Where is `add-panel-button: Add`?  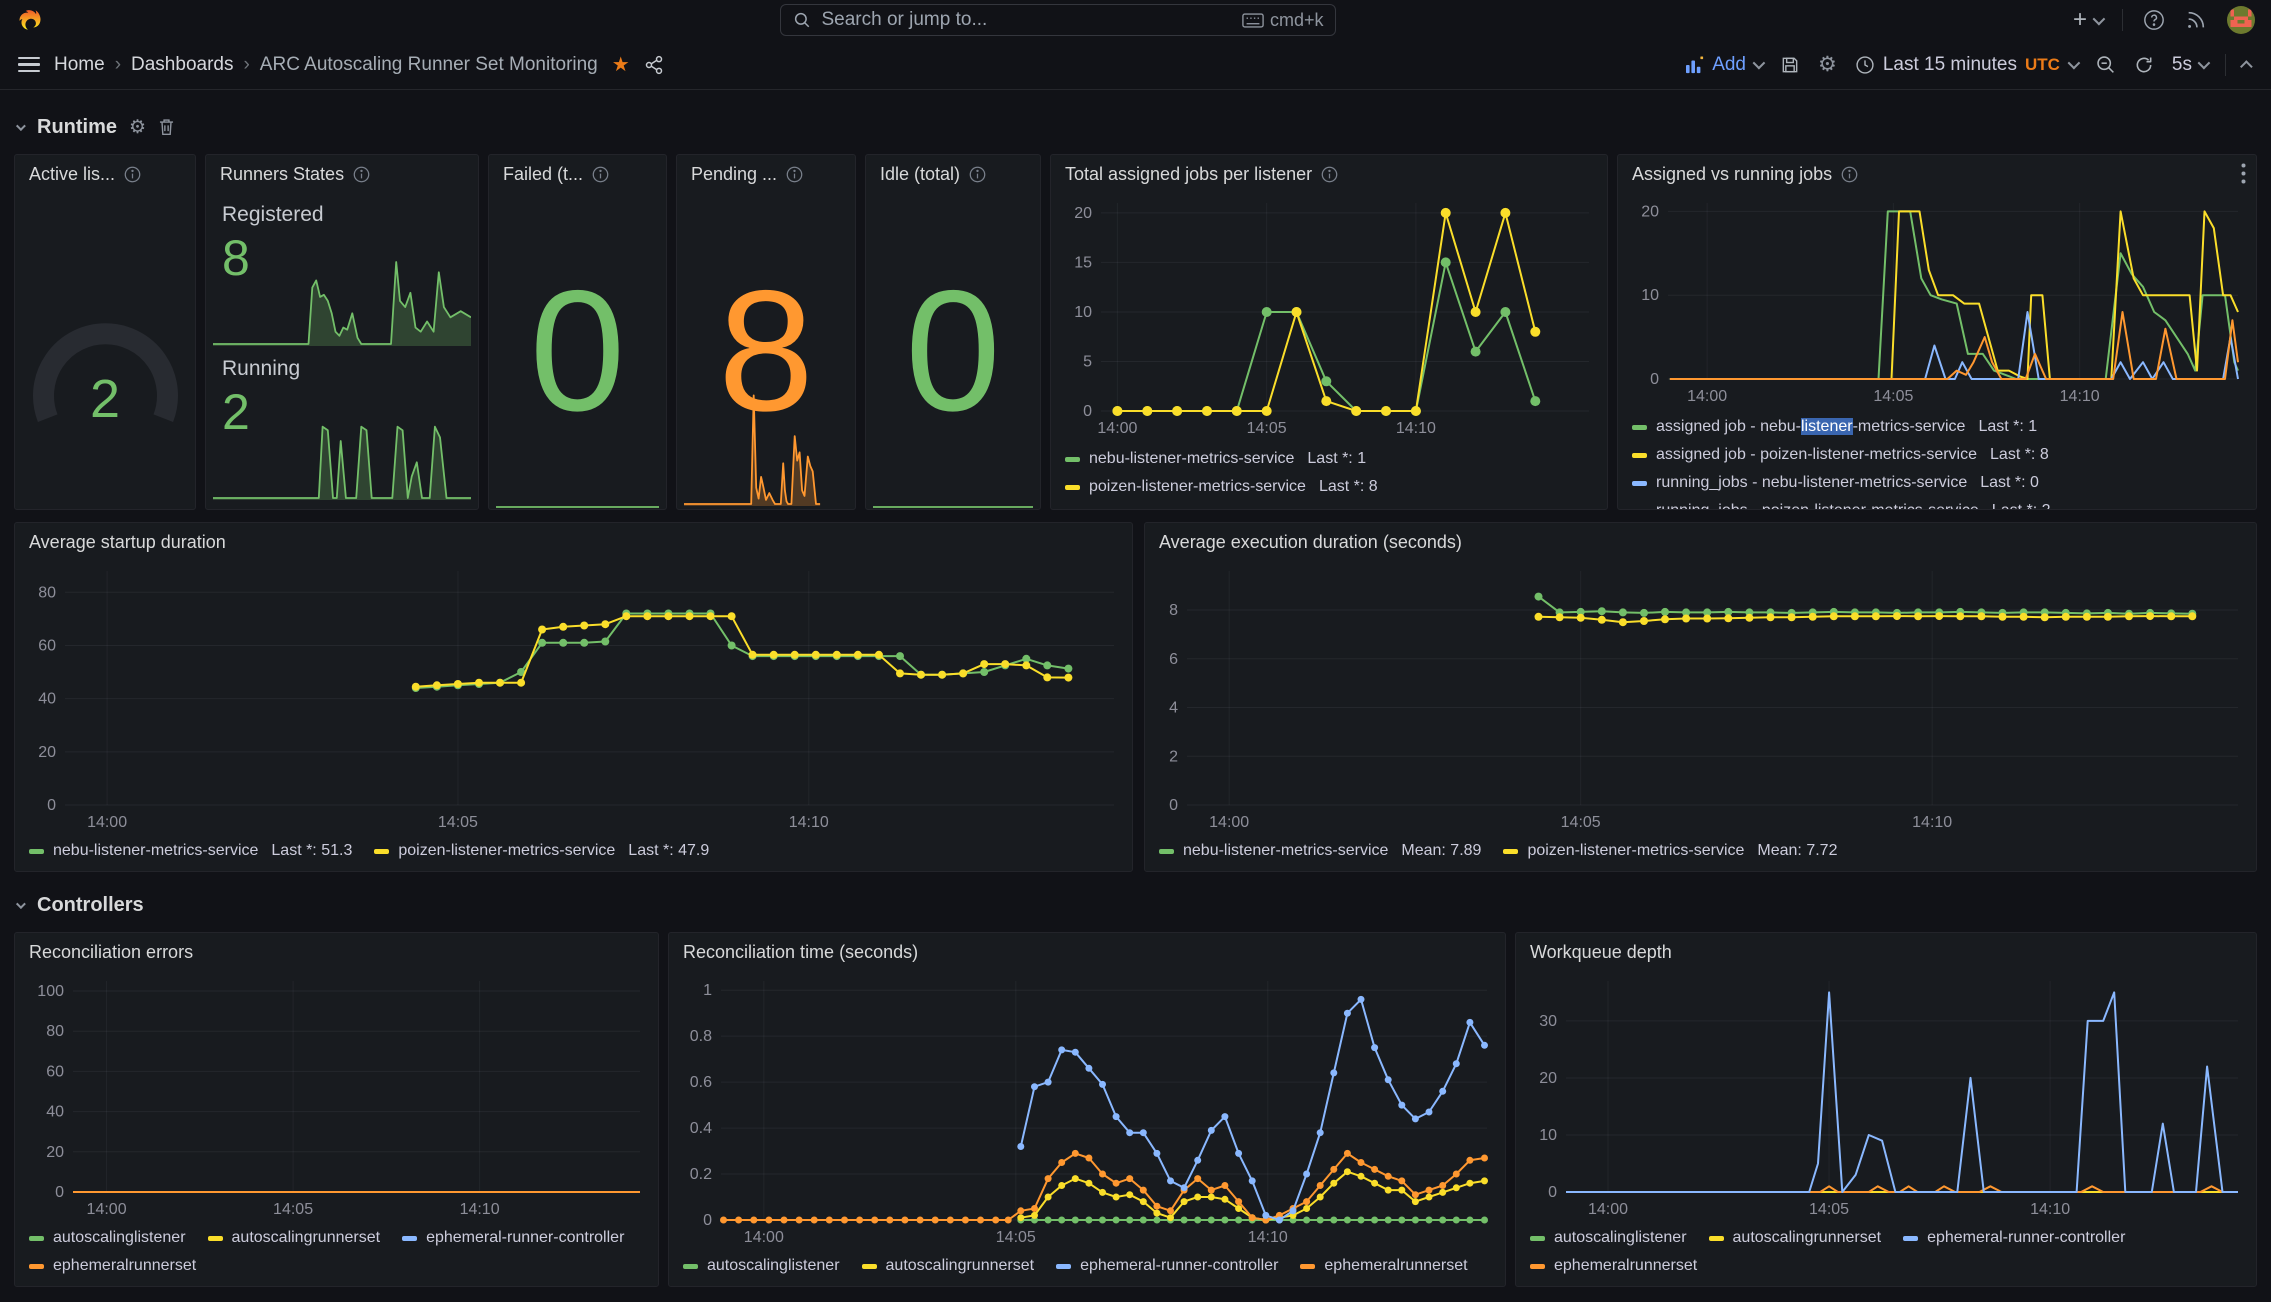
add-panel-button: Add is located at coordinates (1725, 65).